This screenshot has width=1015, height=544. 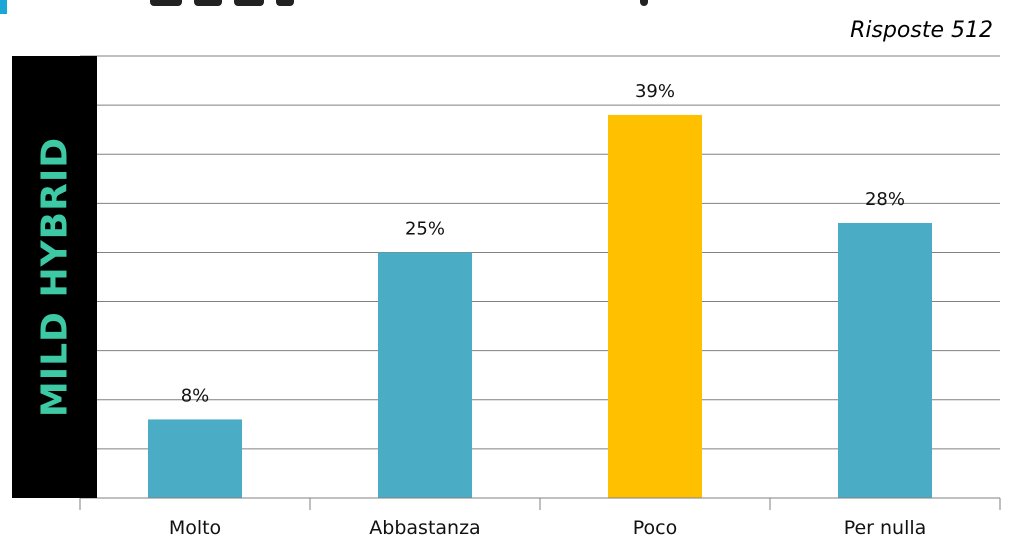 What do you see at coordinates (540, 503) in the screenshot?
I see `x-axis` at bounding box center [540, 503].